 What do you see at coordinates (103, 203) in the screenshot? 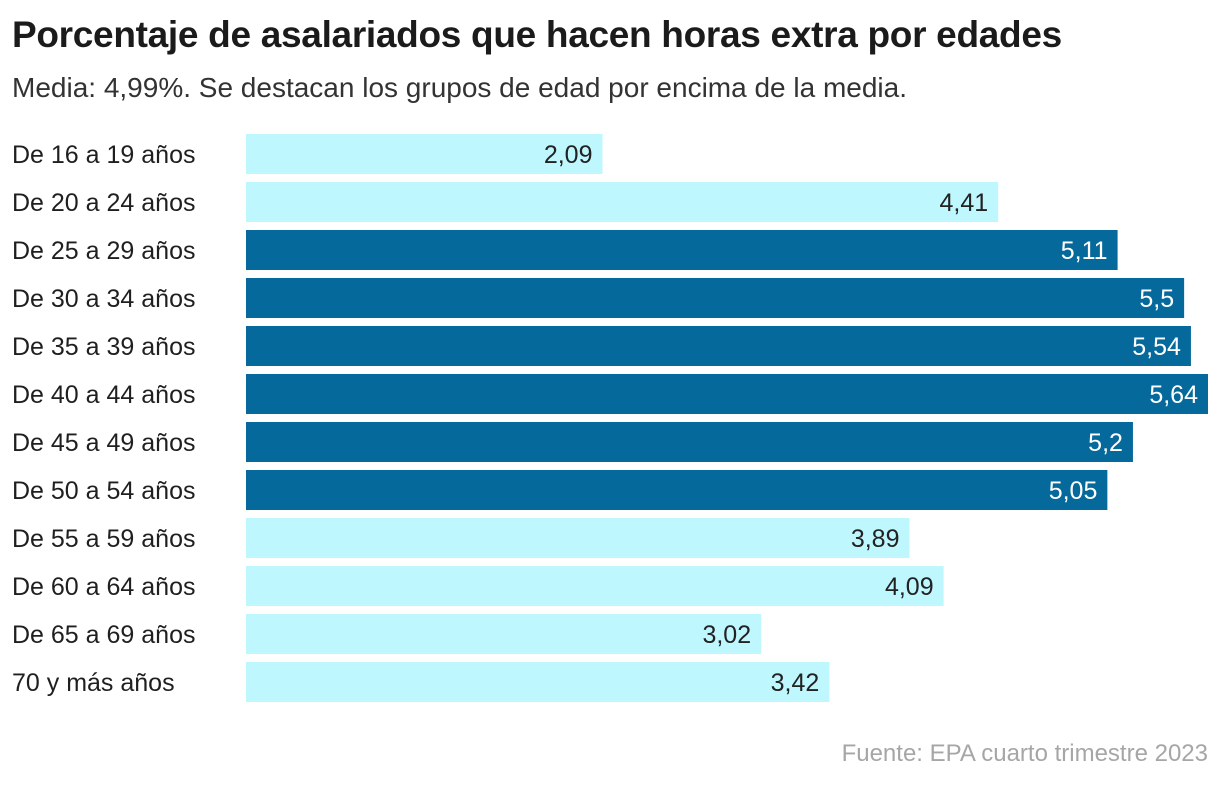
I see `category-label: De 20 a 24 años` at bounding box center [103, 203].